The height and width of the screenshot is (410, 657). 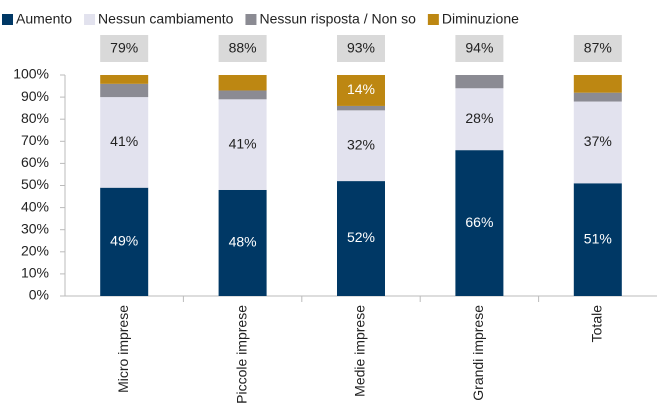 What do you see at coordinates (597, 324) in the screenshot?
I see `x-tick-label: Totale` at bounding box center [597, 324].